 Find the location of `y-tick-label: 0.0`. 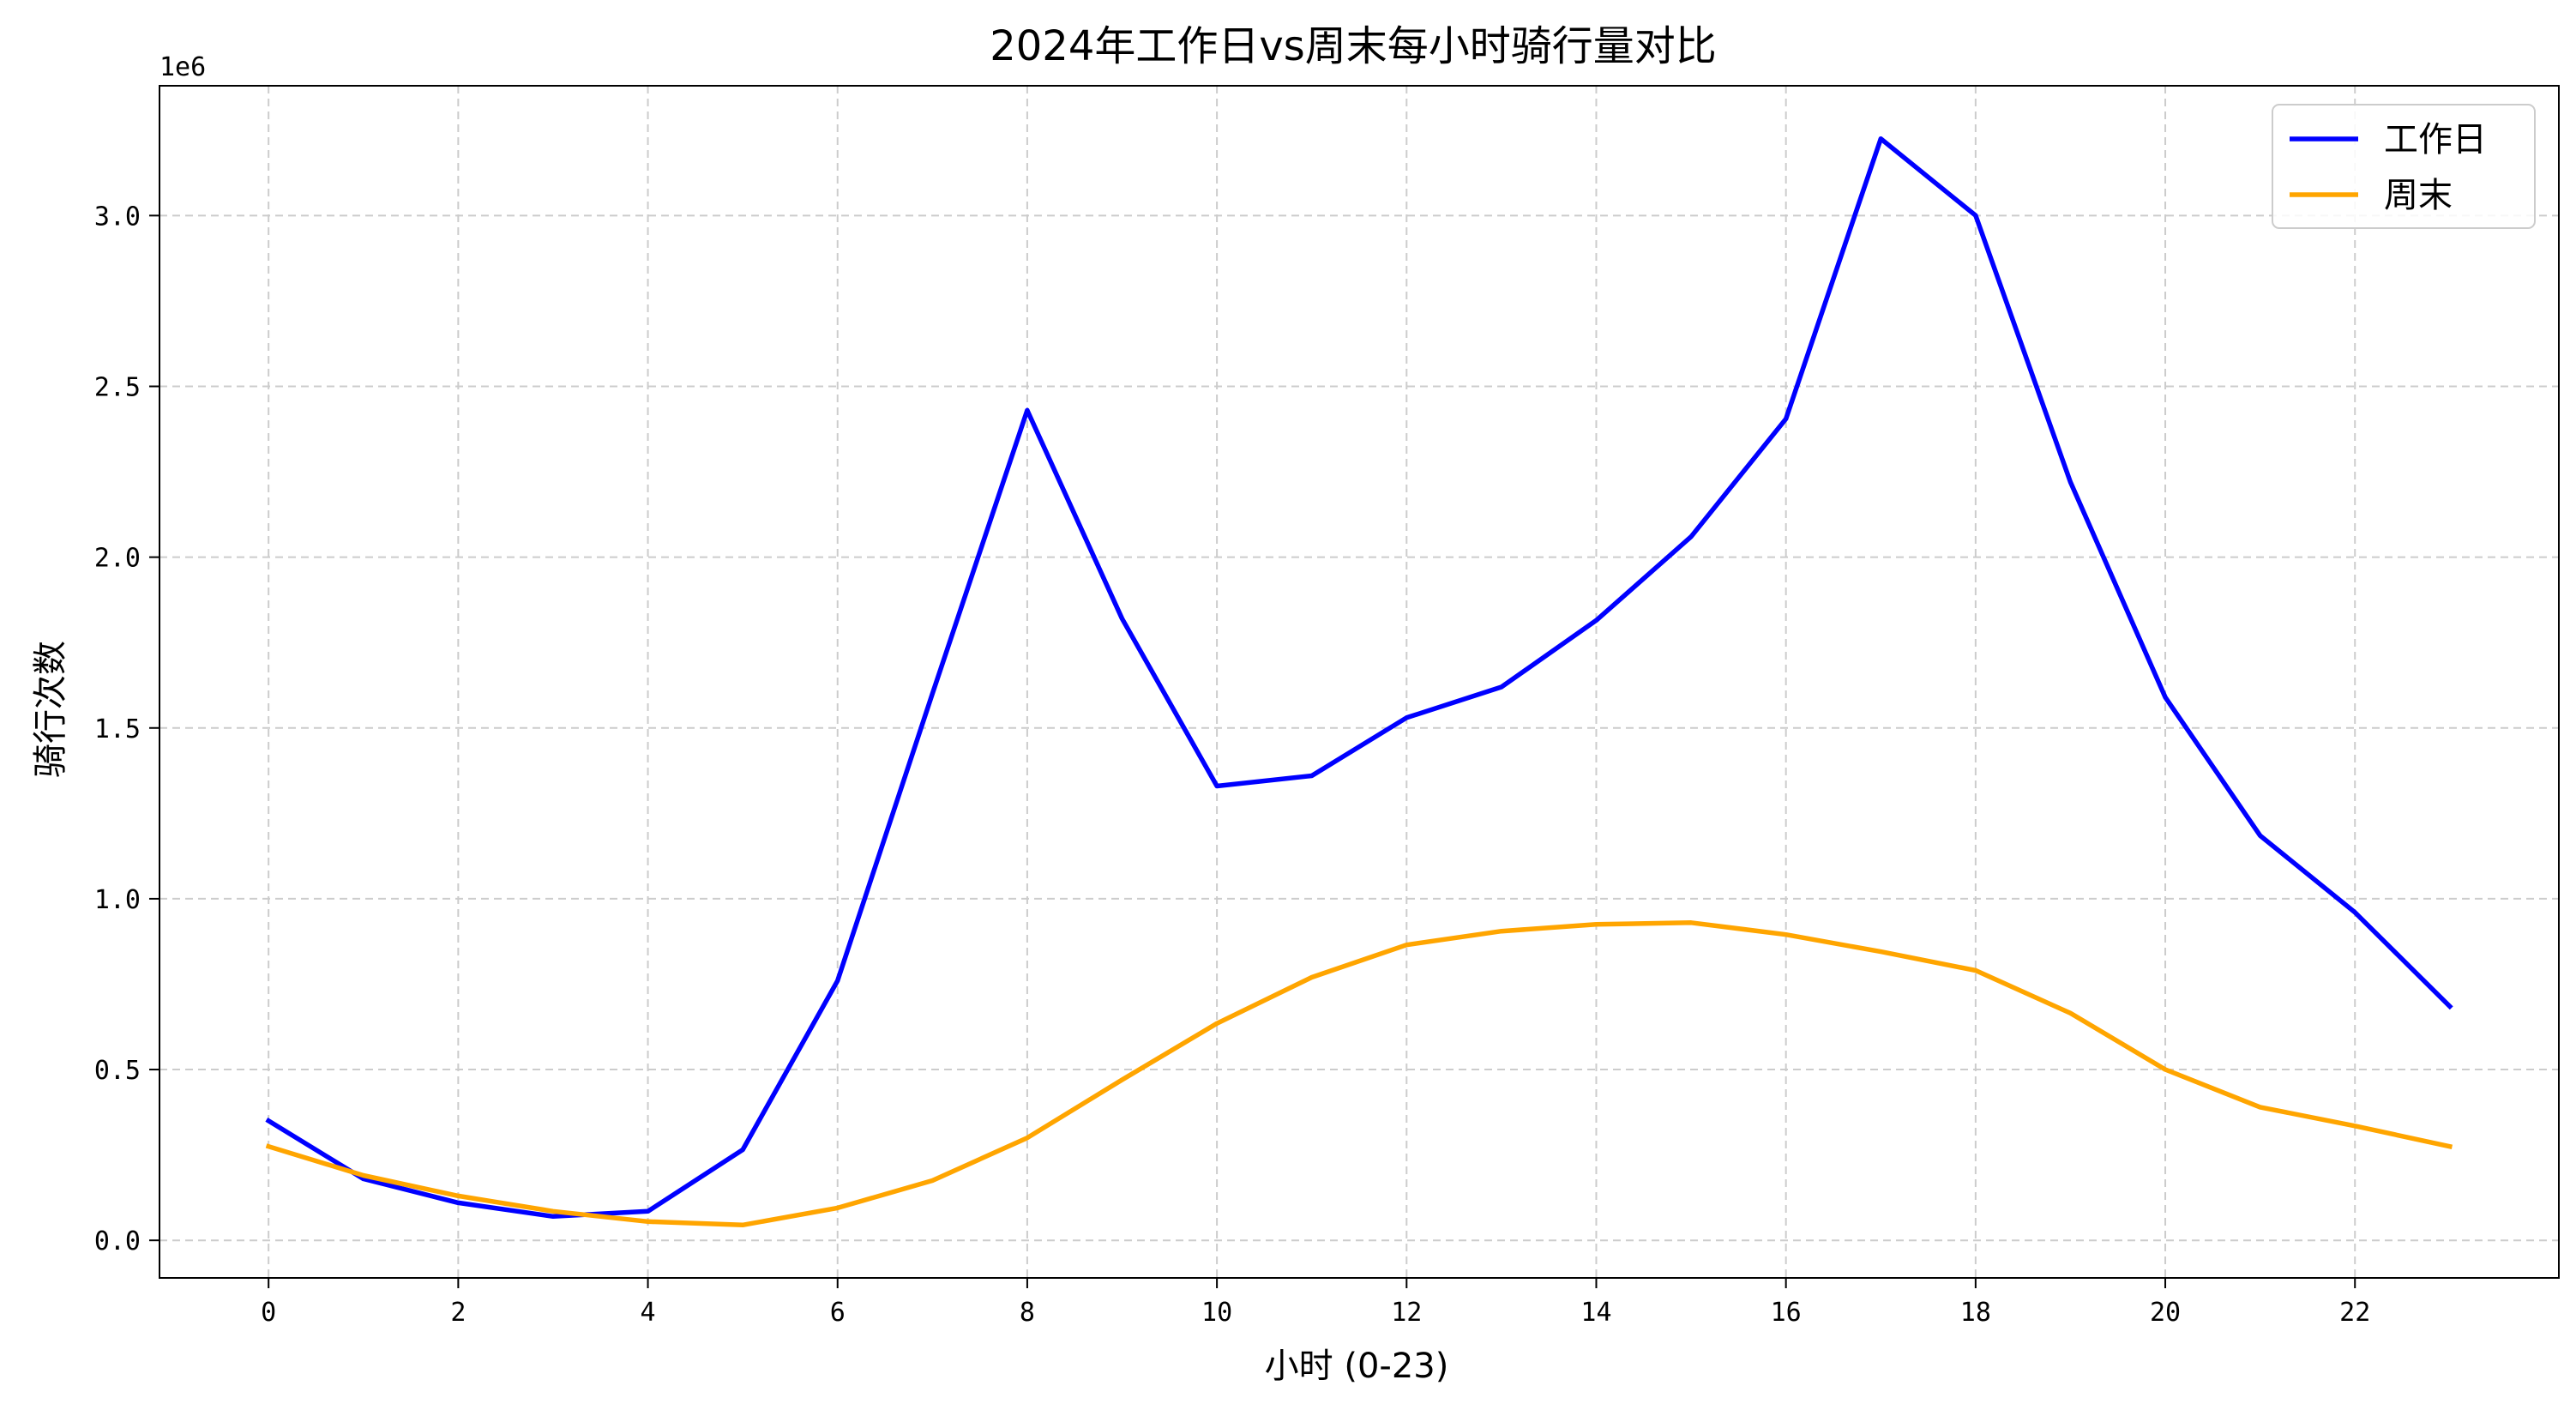

y-tick-label: 0.0 is located at coordinates (117, 1241).